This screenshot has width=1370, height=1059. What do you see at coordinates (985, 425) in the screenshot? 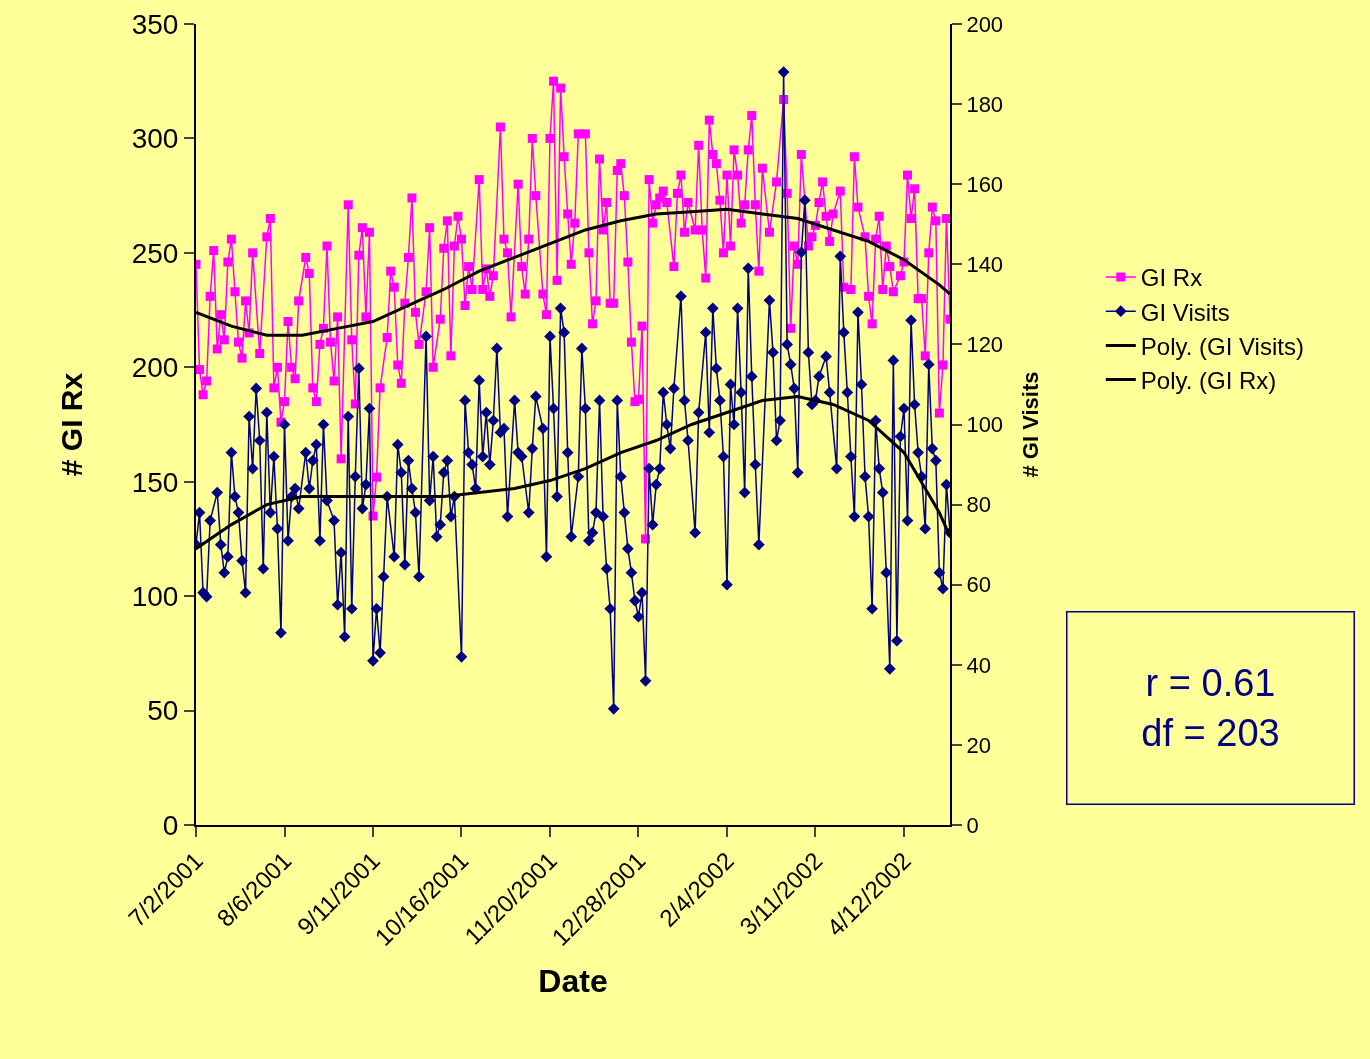
I see `y2-tick-label: 100` at bounding box center [985, 425].